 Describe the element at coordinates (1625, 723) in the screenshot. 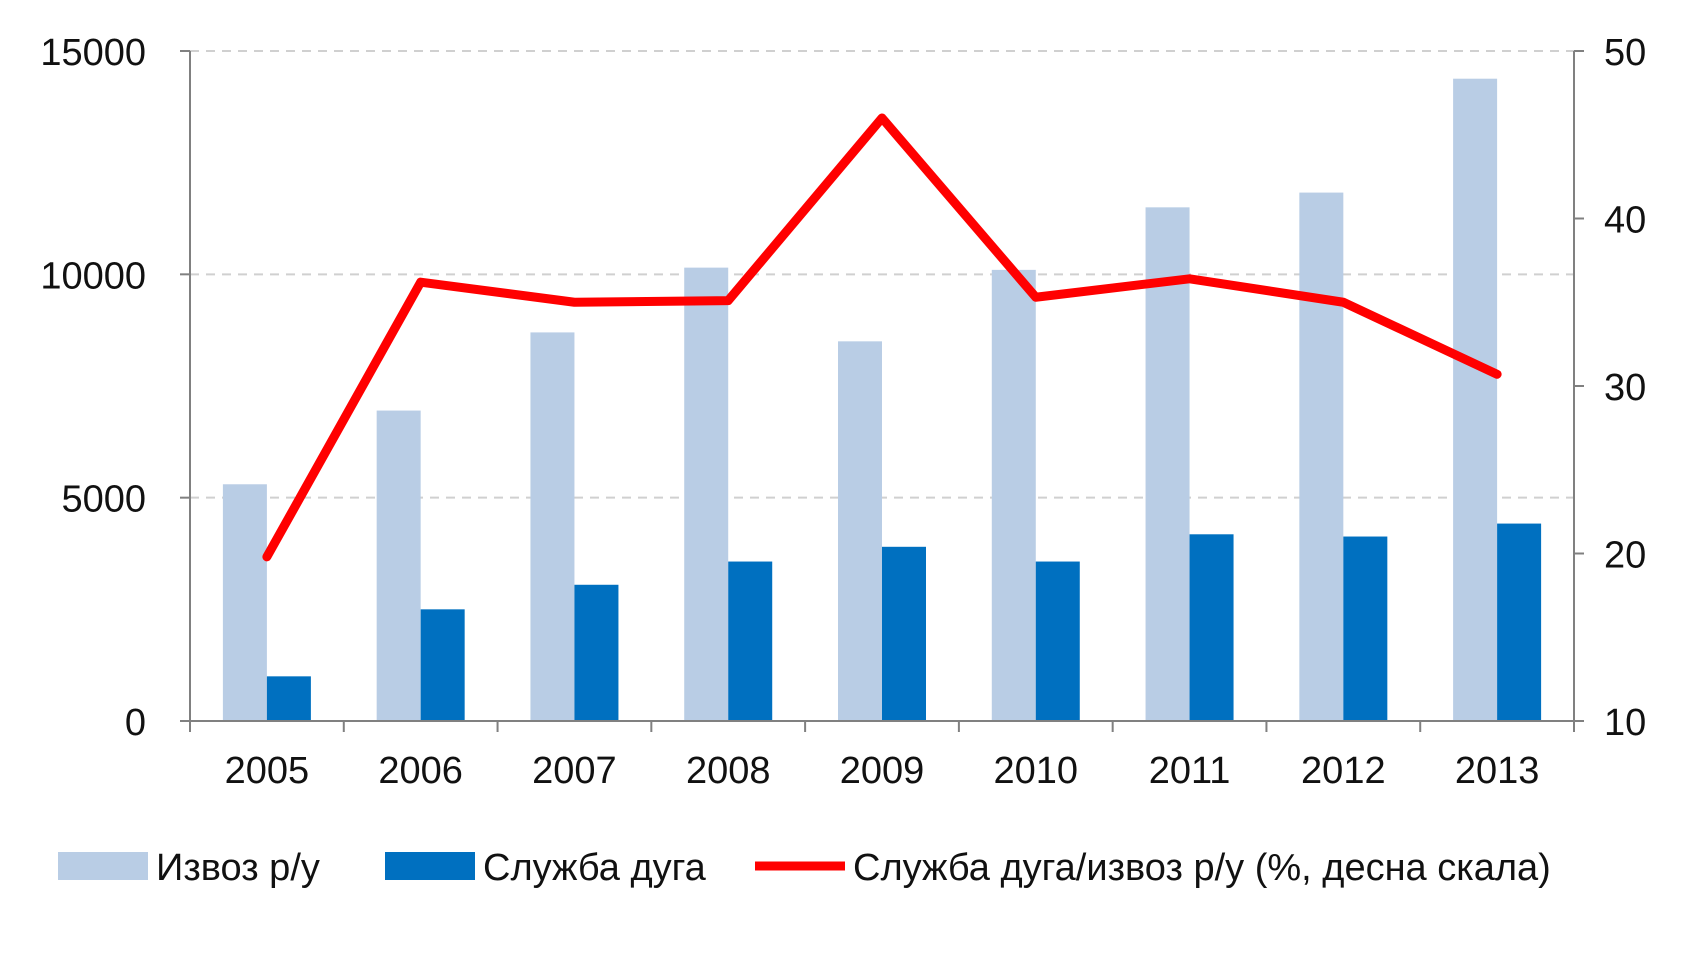

I see `y-right-tick-label: 10` at that location.